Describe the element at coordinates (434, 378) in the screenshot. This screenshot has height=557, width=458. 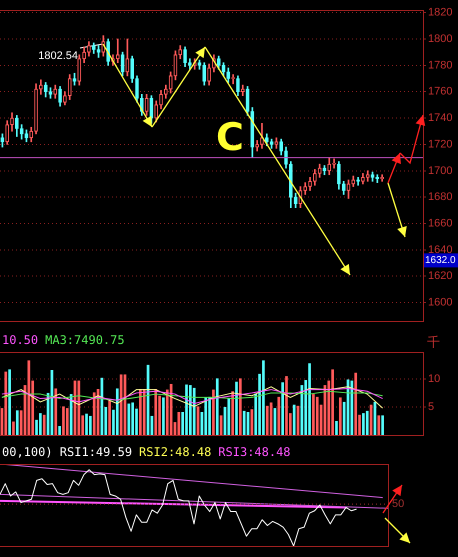
I see `y-tick-label: 10` at that location.